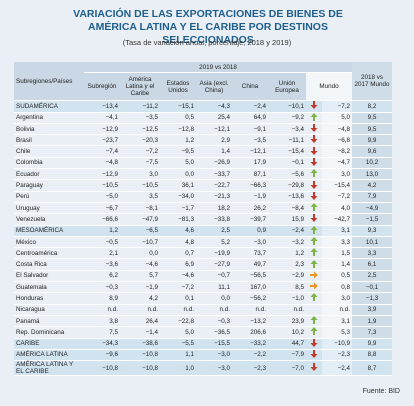 This screenshot has height=406, width=414. I want to click on cell-value: 2,5, so click(372, 276).